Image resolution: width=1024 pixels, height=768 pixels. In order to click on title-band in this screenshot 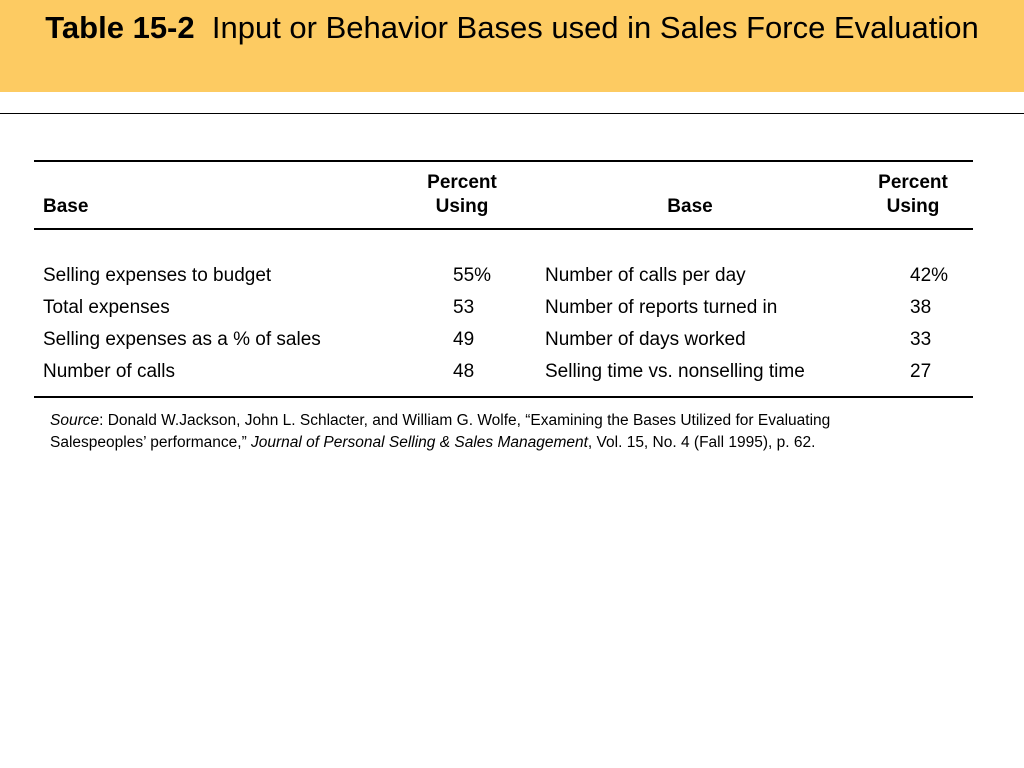, I will do `click(512, 46)`.